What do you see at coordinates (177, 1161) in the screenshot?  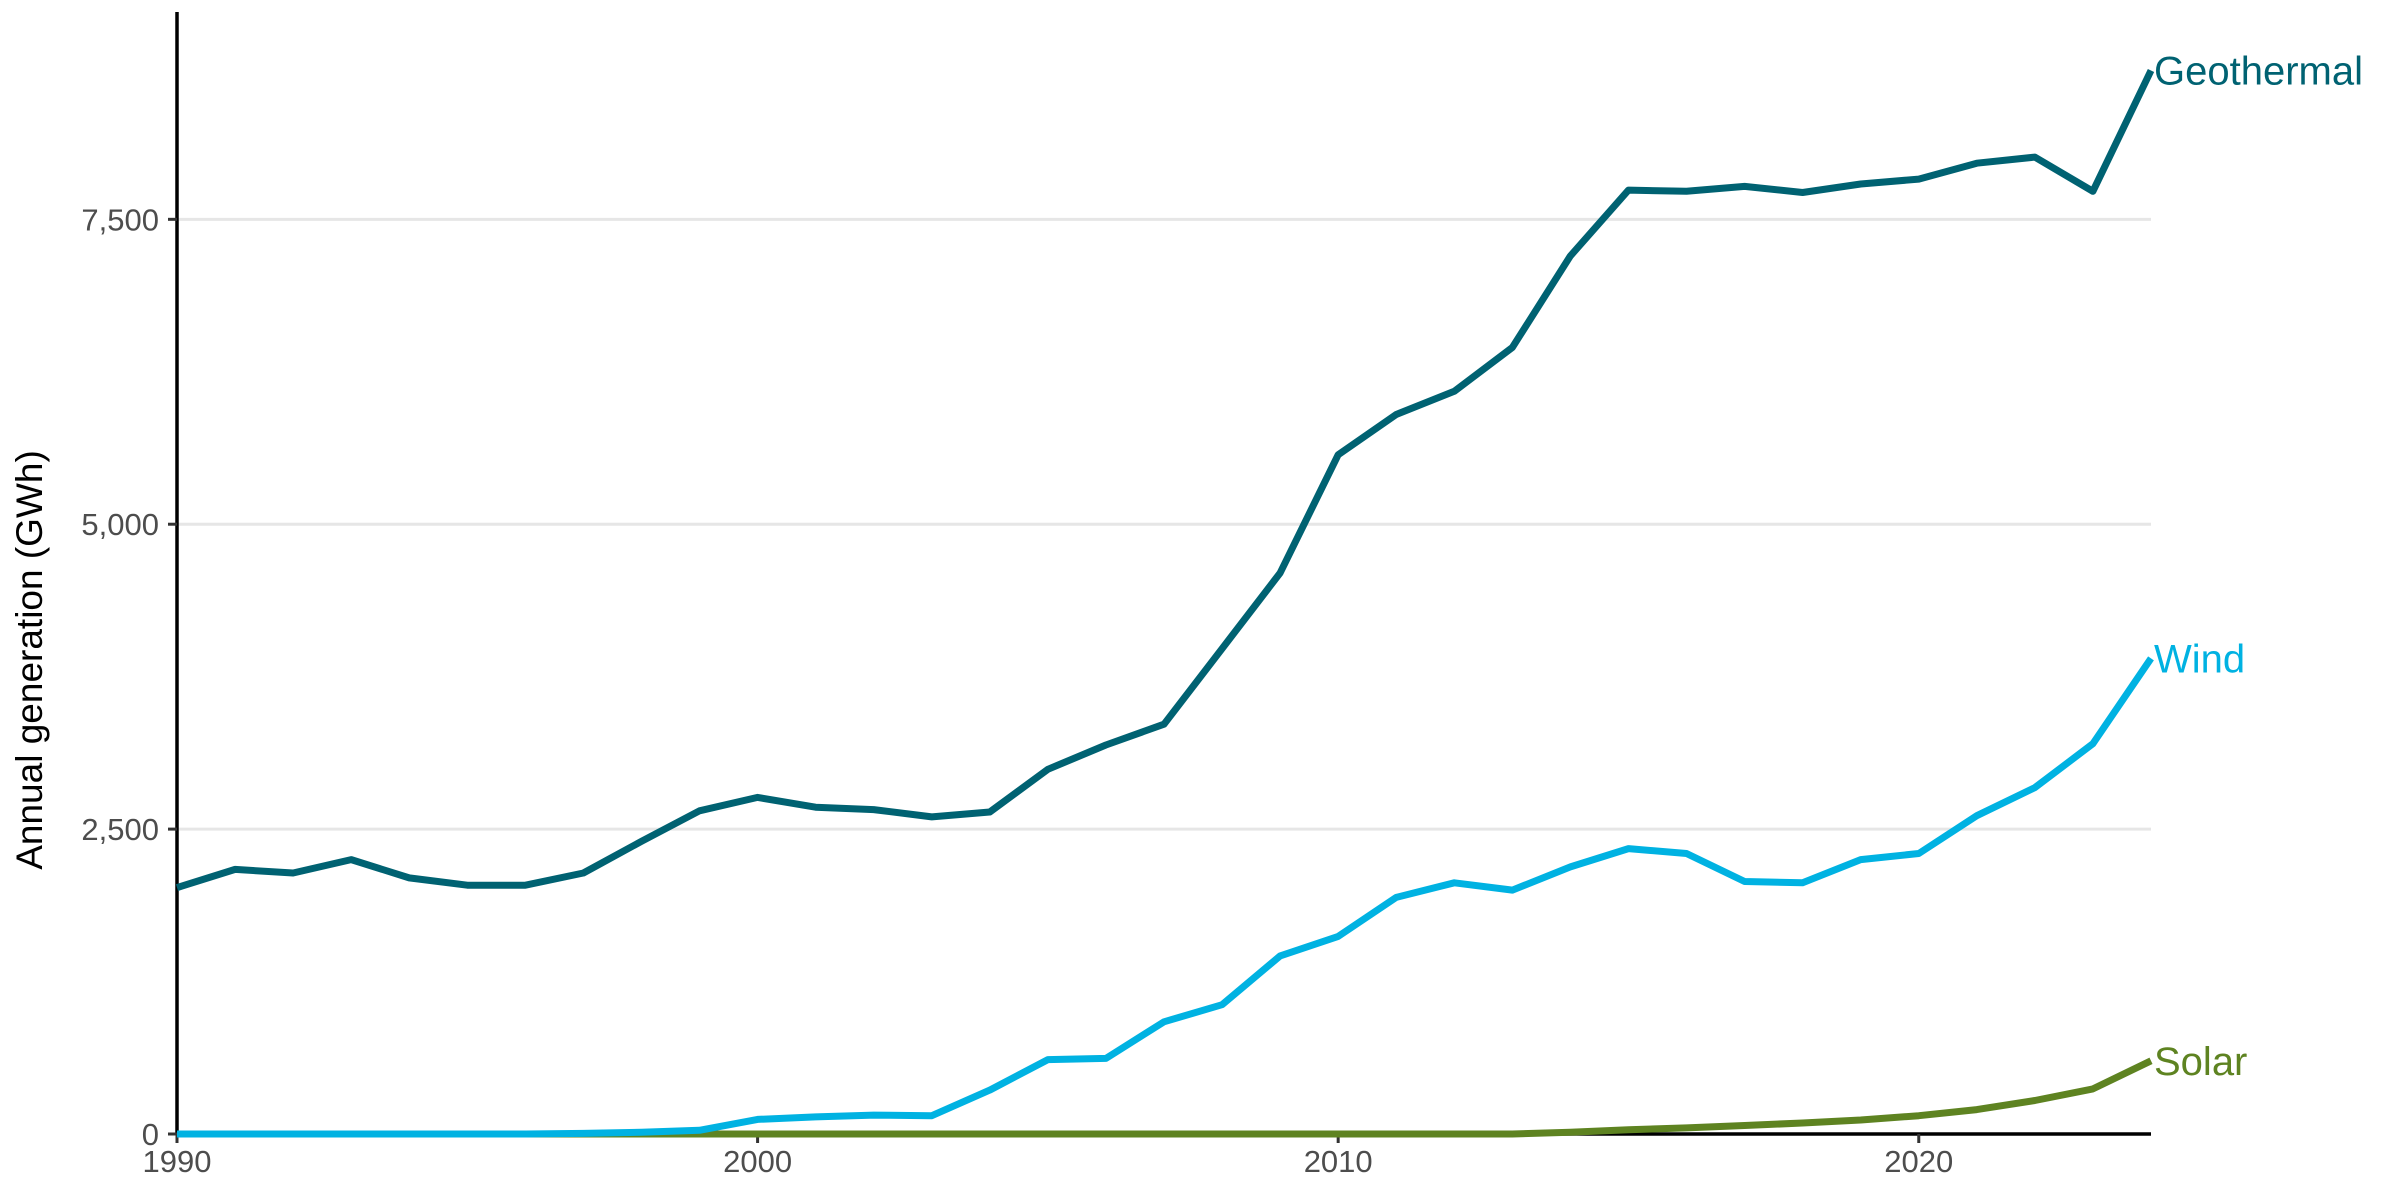 I see `x-tick-label: 1990` at bounding box center [177, 1161].